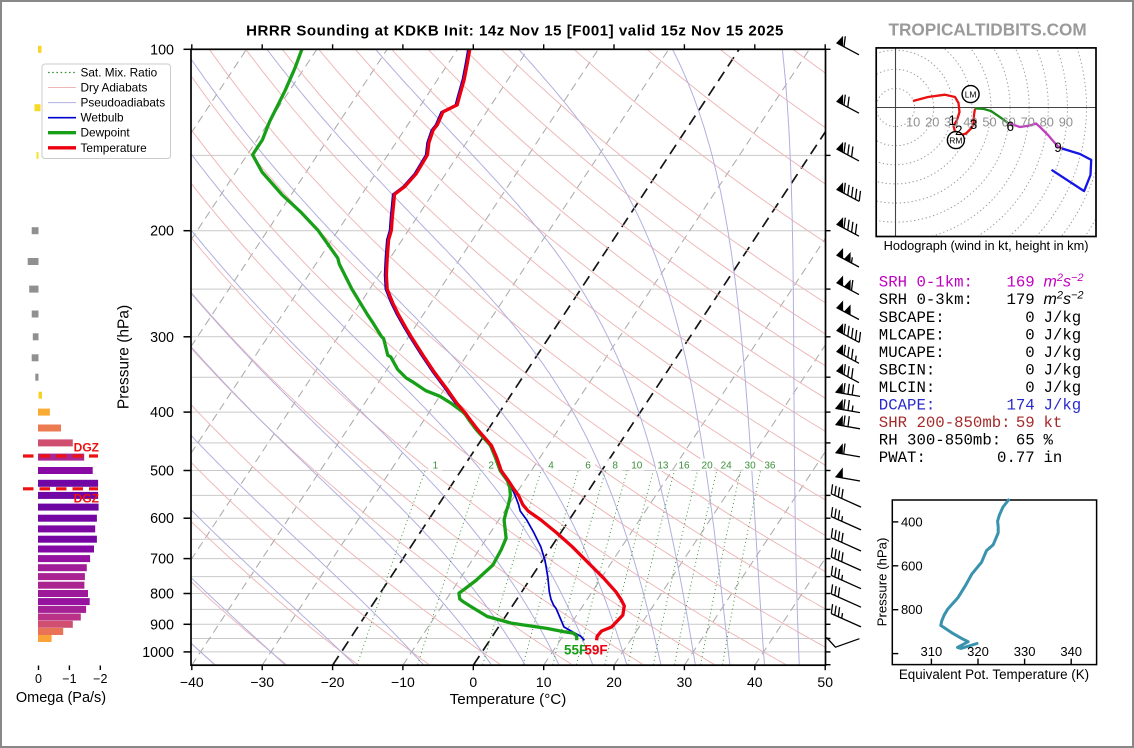 The width and height of the screenshot is (1134, 748). What do you see at coordinates (119, 73) in the screenshot?
I see `svg-text: Sat. Mix. Ratio` at bounding box center [119, 73].